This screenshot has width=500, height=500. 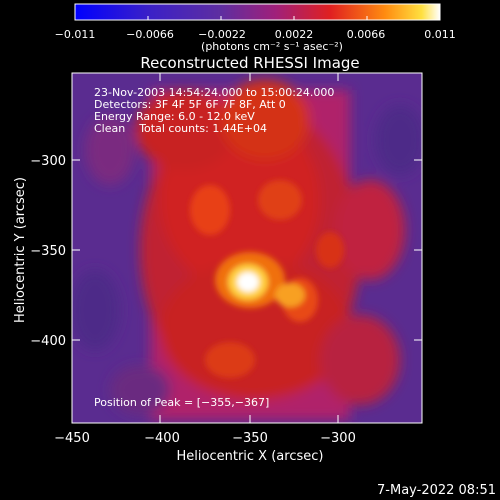 What do you see at coordinates (250, 438) in the screenshot?
I see `x-tick-label: −350` at bounding box center [250, 438].